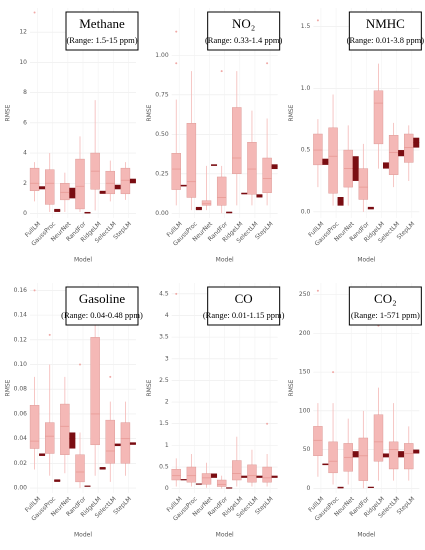 The image size is (425, 550). I want to click on y-tick-label: 4.5, so click(164, 293).